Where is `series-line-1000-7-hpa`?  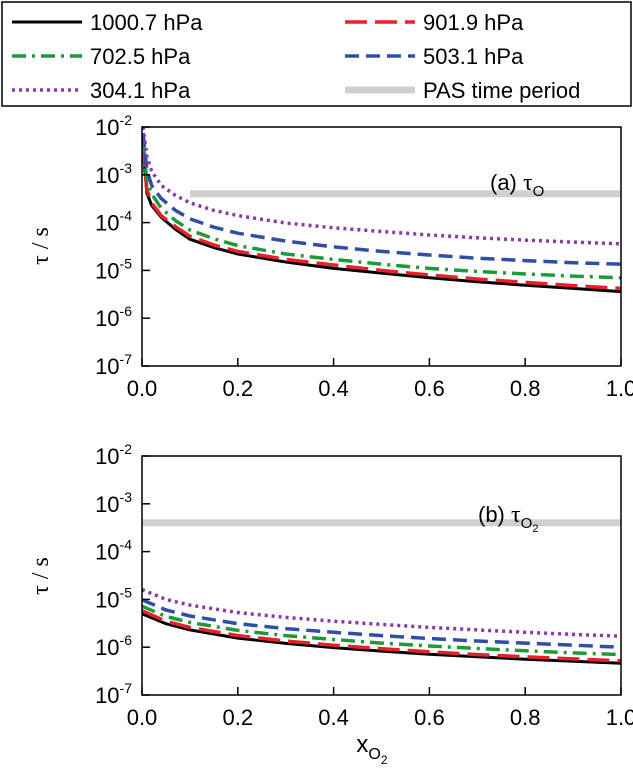 series-line-1000-7-hpa is located at coordinates (381, 638).